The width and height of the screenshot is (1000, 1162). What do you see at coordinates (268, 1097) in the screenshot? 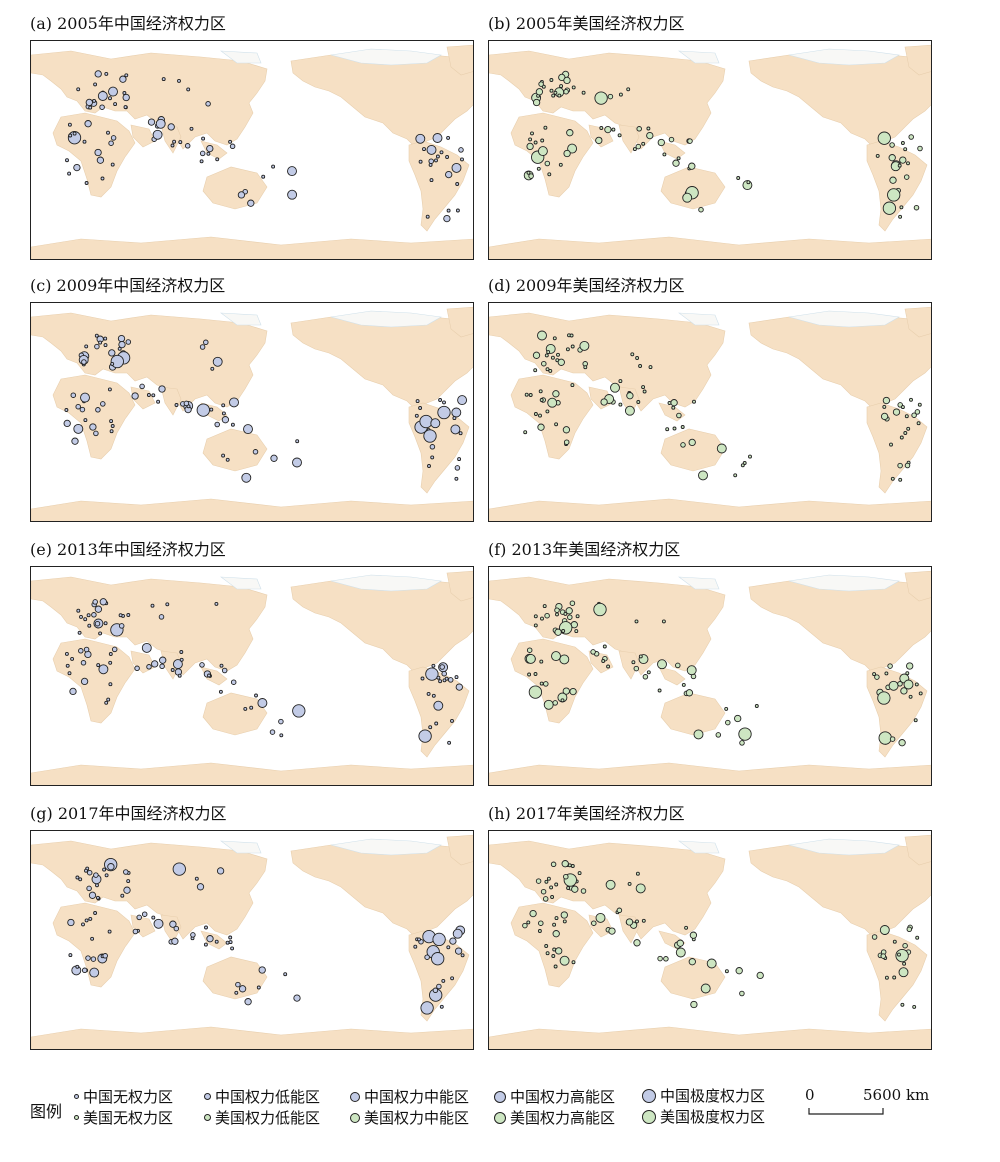
I see `legend-label: 中国权力低能区` at bounding box center [268, 1097].